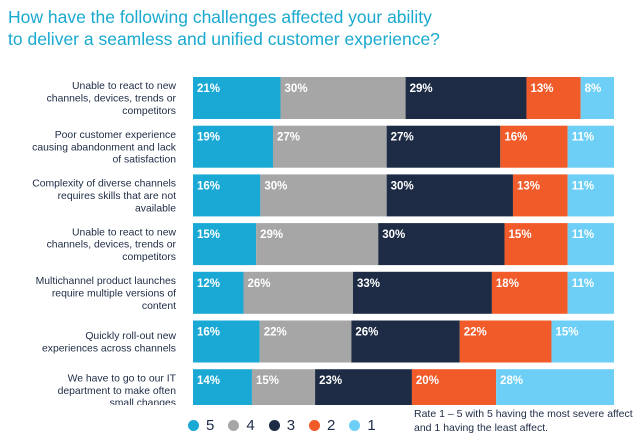 This screenshot has height=448, width=644. What do you see at coordinates (322, 425) in the screenshot?
I see `legend-item-2: 2` at bounding box center [322, 425].